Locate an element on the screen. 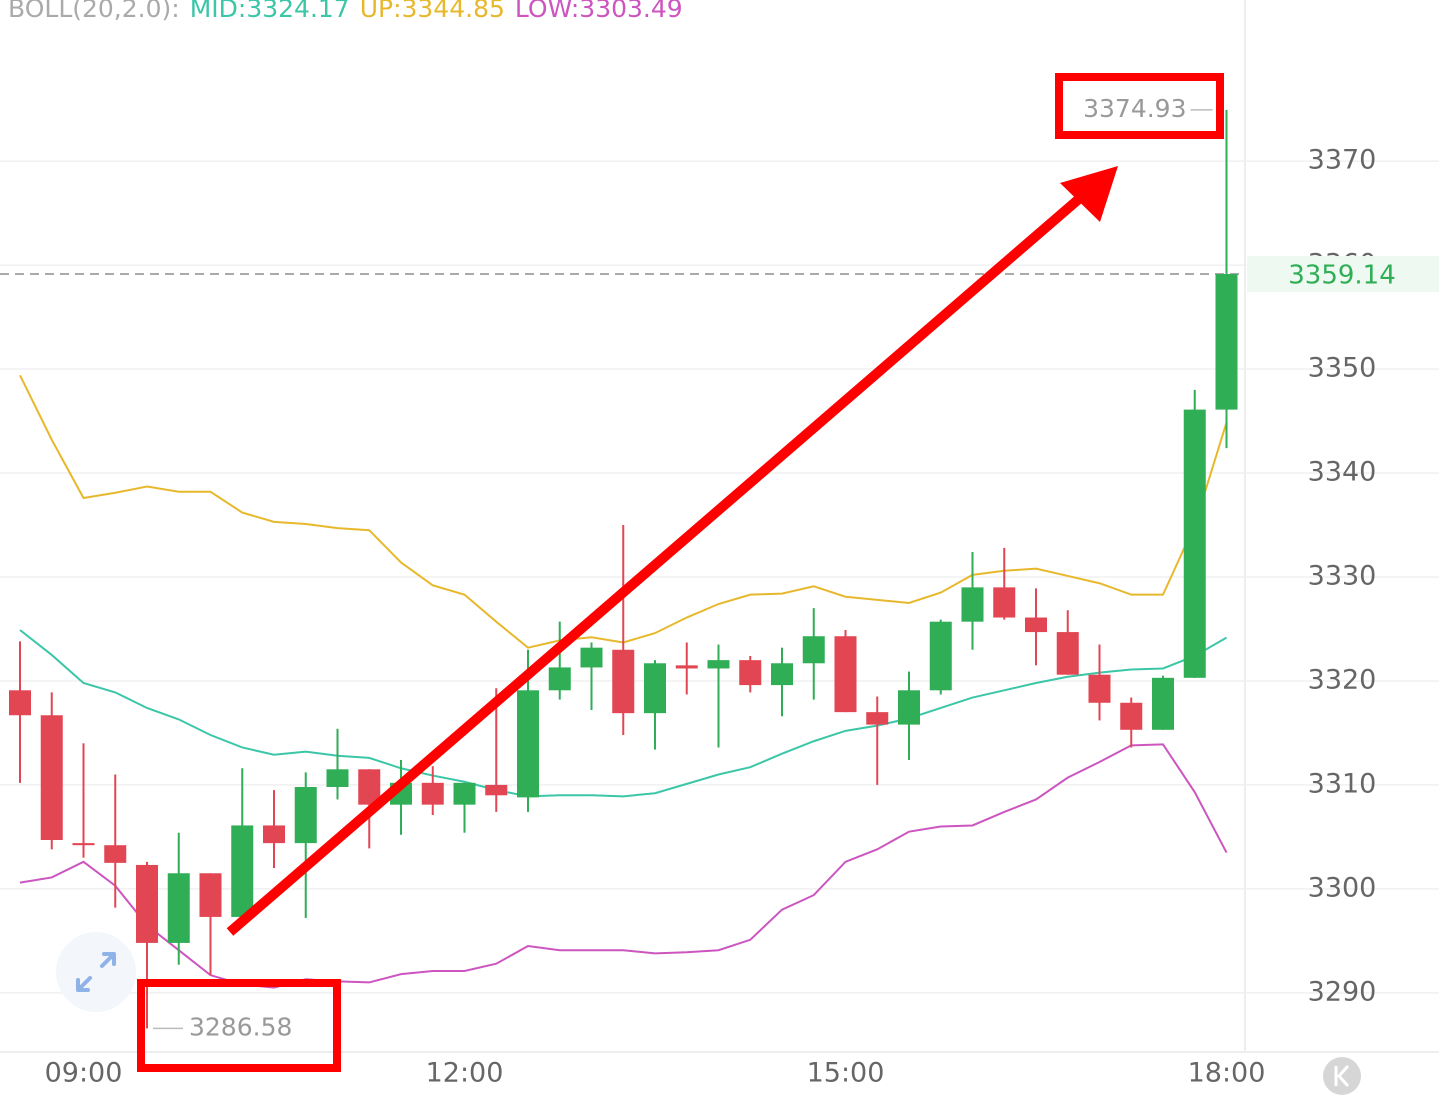 The height and width of the screenshot is (1099, 1439). y-tick-label: 3290 is located at coordinates (1342, 991).